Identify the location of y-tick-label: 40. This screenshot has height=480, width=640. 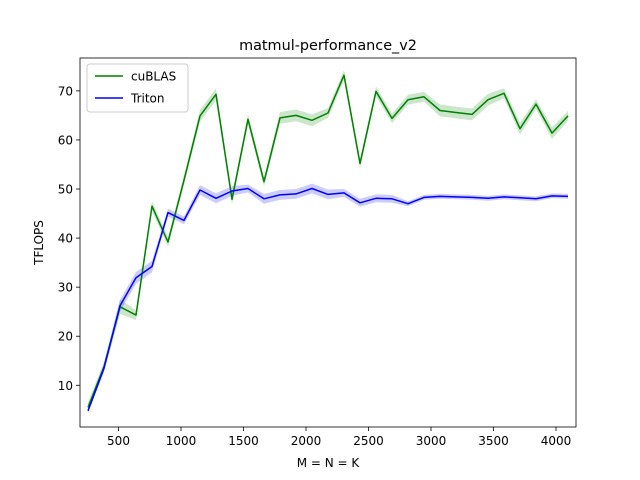
(65, 239).